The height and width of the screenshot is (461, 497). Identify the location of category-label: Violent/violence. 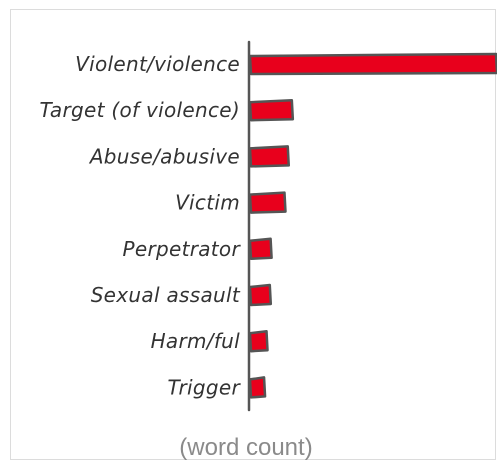
(157, 64).